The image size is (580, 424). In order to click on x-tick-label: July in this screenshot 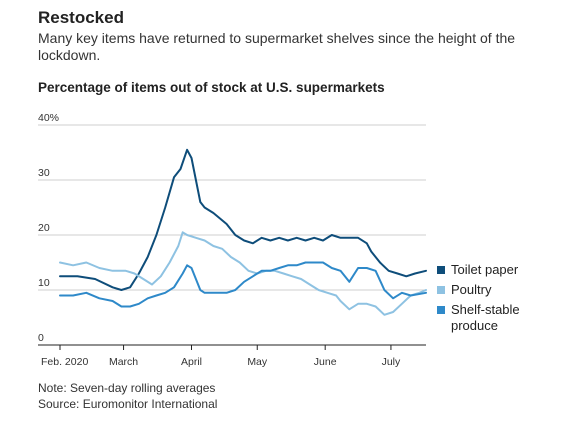, I will do `click(391, 362)`.